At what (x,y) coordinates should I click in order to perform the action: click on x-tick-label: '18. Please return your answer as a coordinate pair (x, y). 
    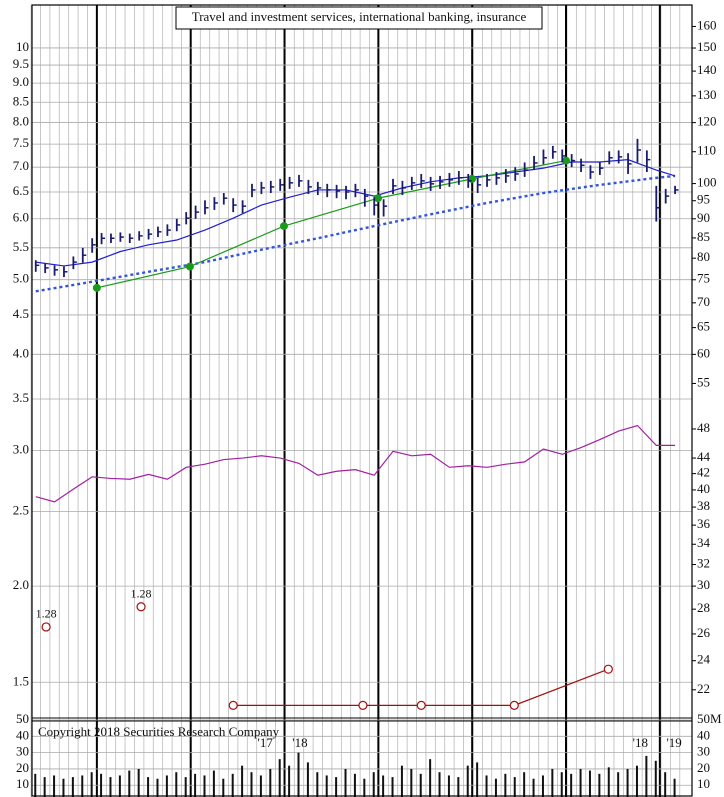
    Looking at the image, I should click on (640, 742).